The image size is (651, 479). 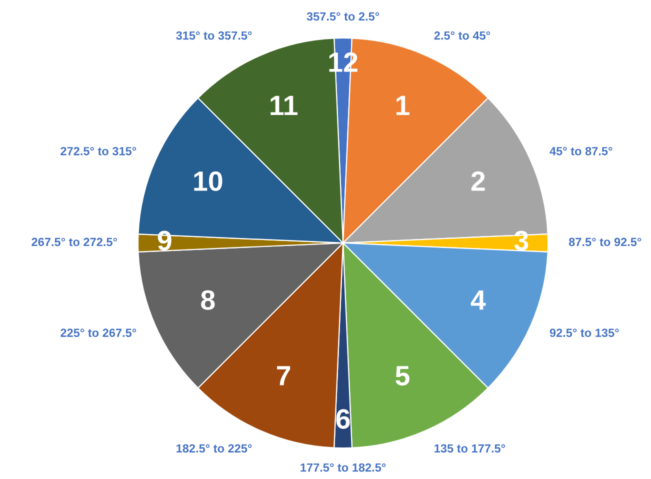 What do you see at coordinates (74, 242) in the screenshot?
I see `text: 267.5° to 272.5°` at bounding box center [74, 242].